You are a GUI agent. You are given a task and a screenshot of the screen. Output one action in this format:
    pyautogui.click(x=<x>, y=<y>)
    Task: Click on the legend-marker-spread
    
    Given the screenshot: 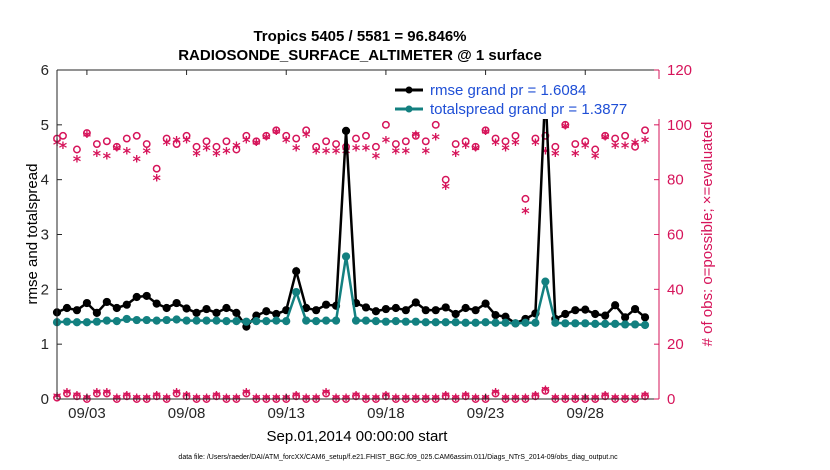 What is the action you would take?
    pyautogui.click(x=409, y=109)
    